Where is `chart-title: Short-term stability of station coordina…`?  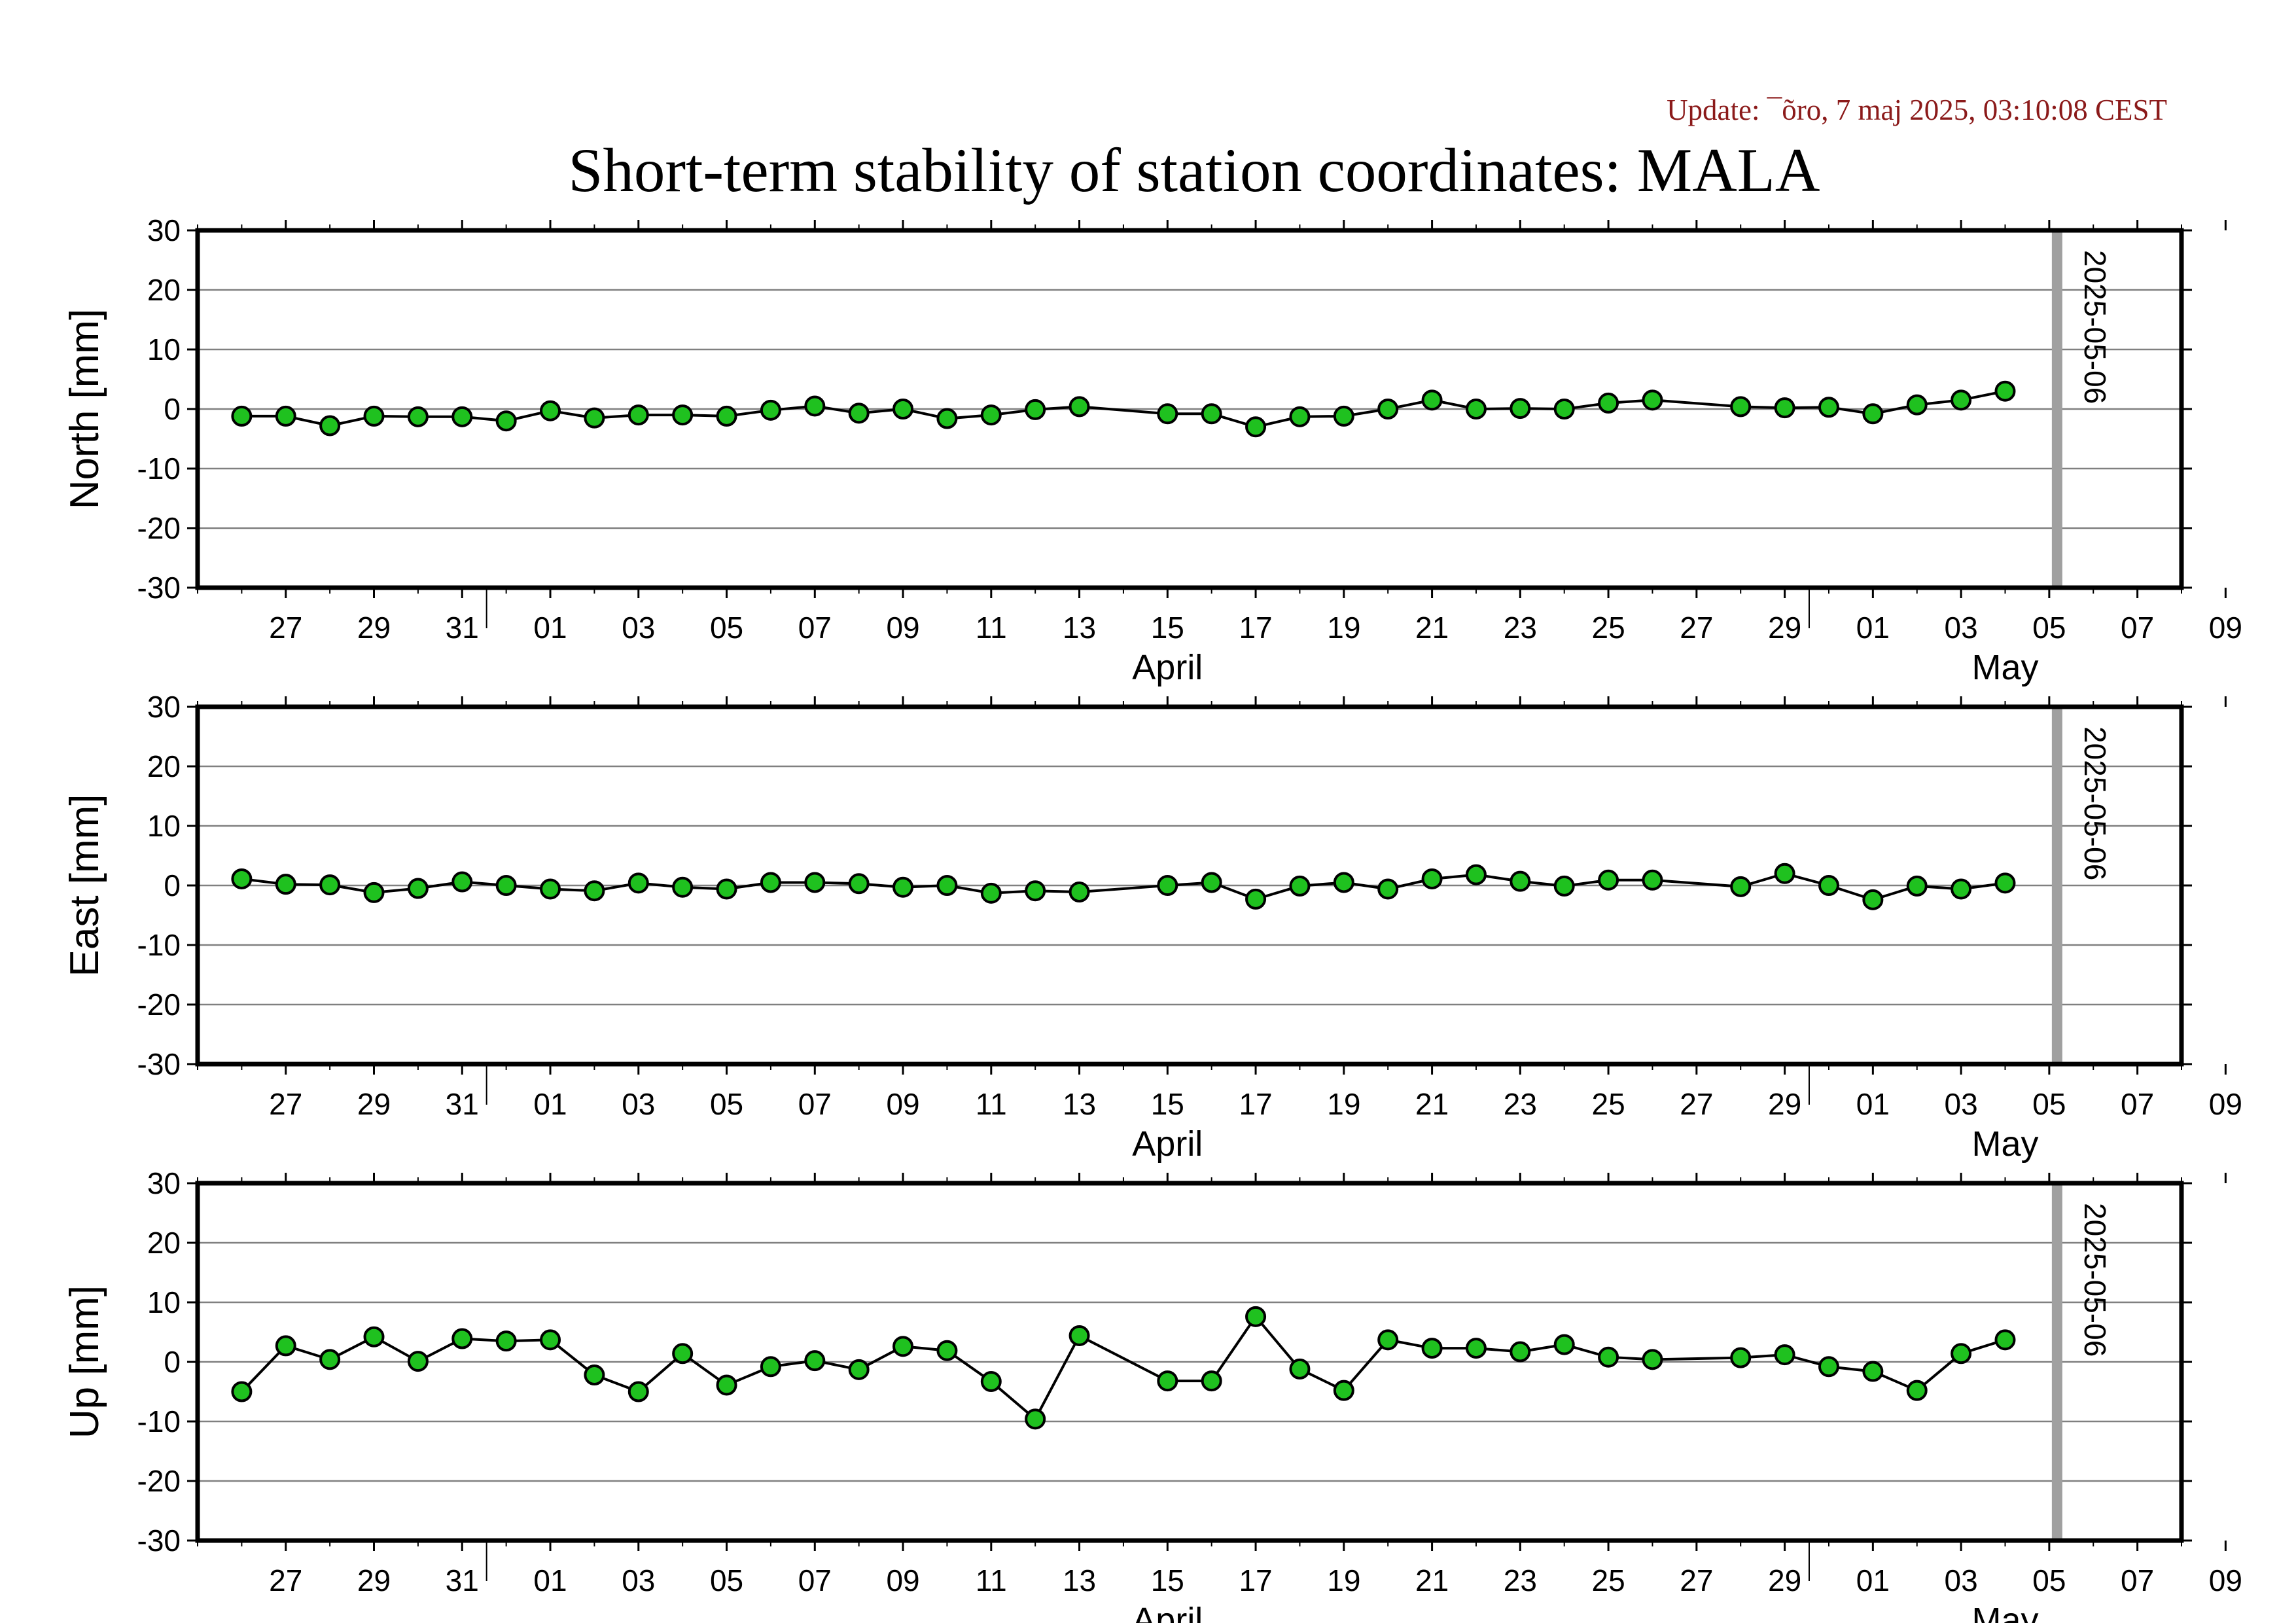
chart-title: Short-term stability of station coordina… is located at coordinates (1194, 170).